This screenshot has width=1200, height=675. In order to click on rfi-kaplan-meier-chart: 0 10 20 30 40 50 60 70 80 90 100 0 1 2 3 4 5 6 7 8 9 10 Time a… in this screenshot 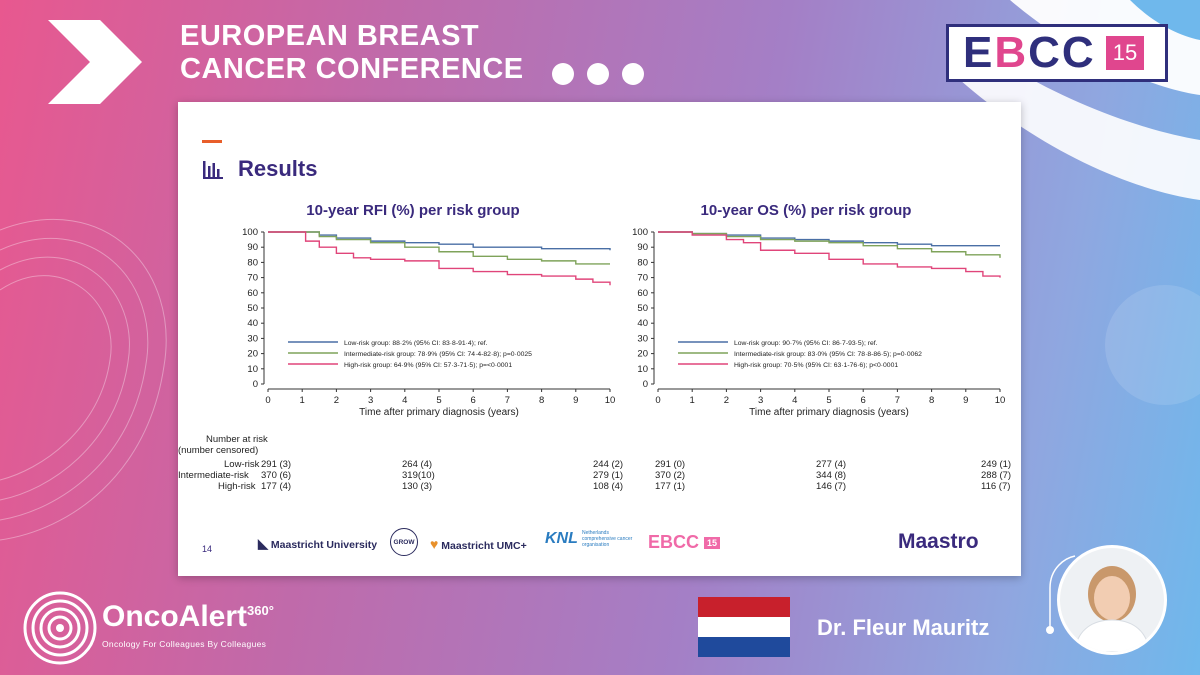, I will do `click(428, 322)`.